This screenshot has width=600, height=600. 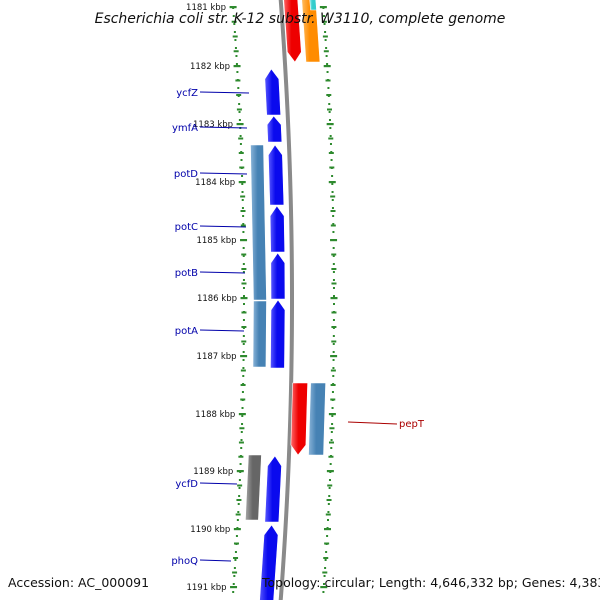 What do you see at coordinates (253, 487) in the screenshot?
I see `gene-block-gray` at bounding box center [253, 487].